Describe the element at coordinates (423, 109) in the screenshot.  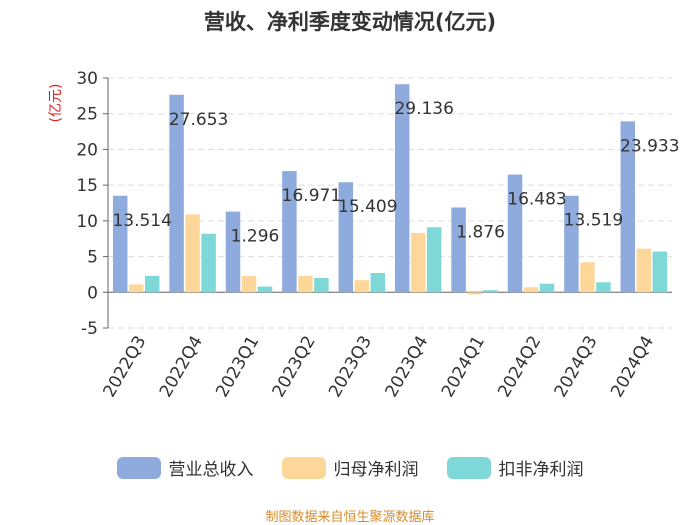
I see `data-label: 29.136` at that location.